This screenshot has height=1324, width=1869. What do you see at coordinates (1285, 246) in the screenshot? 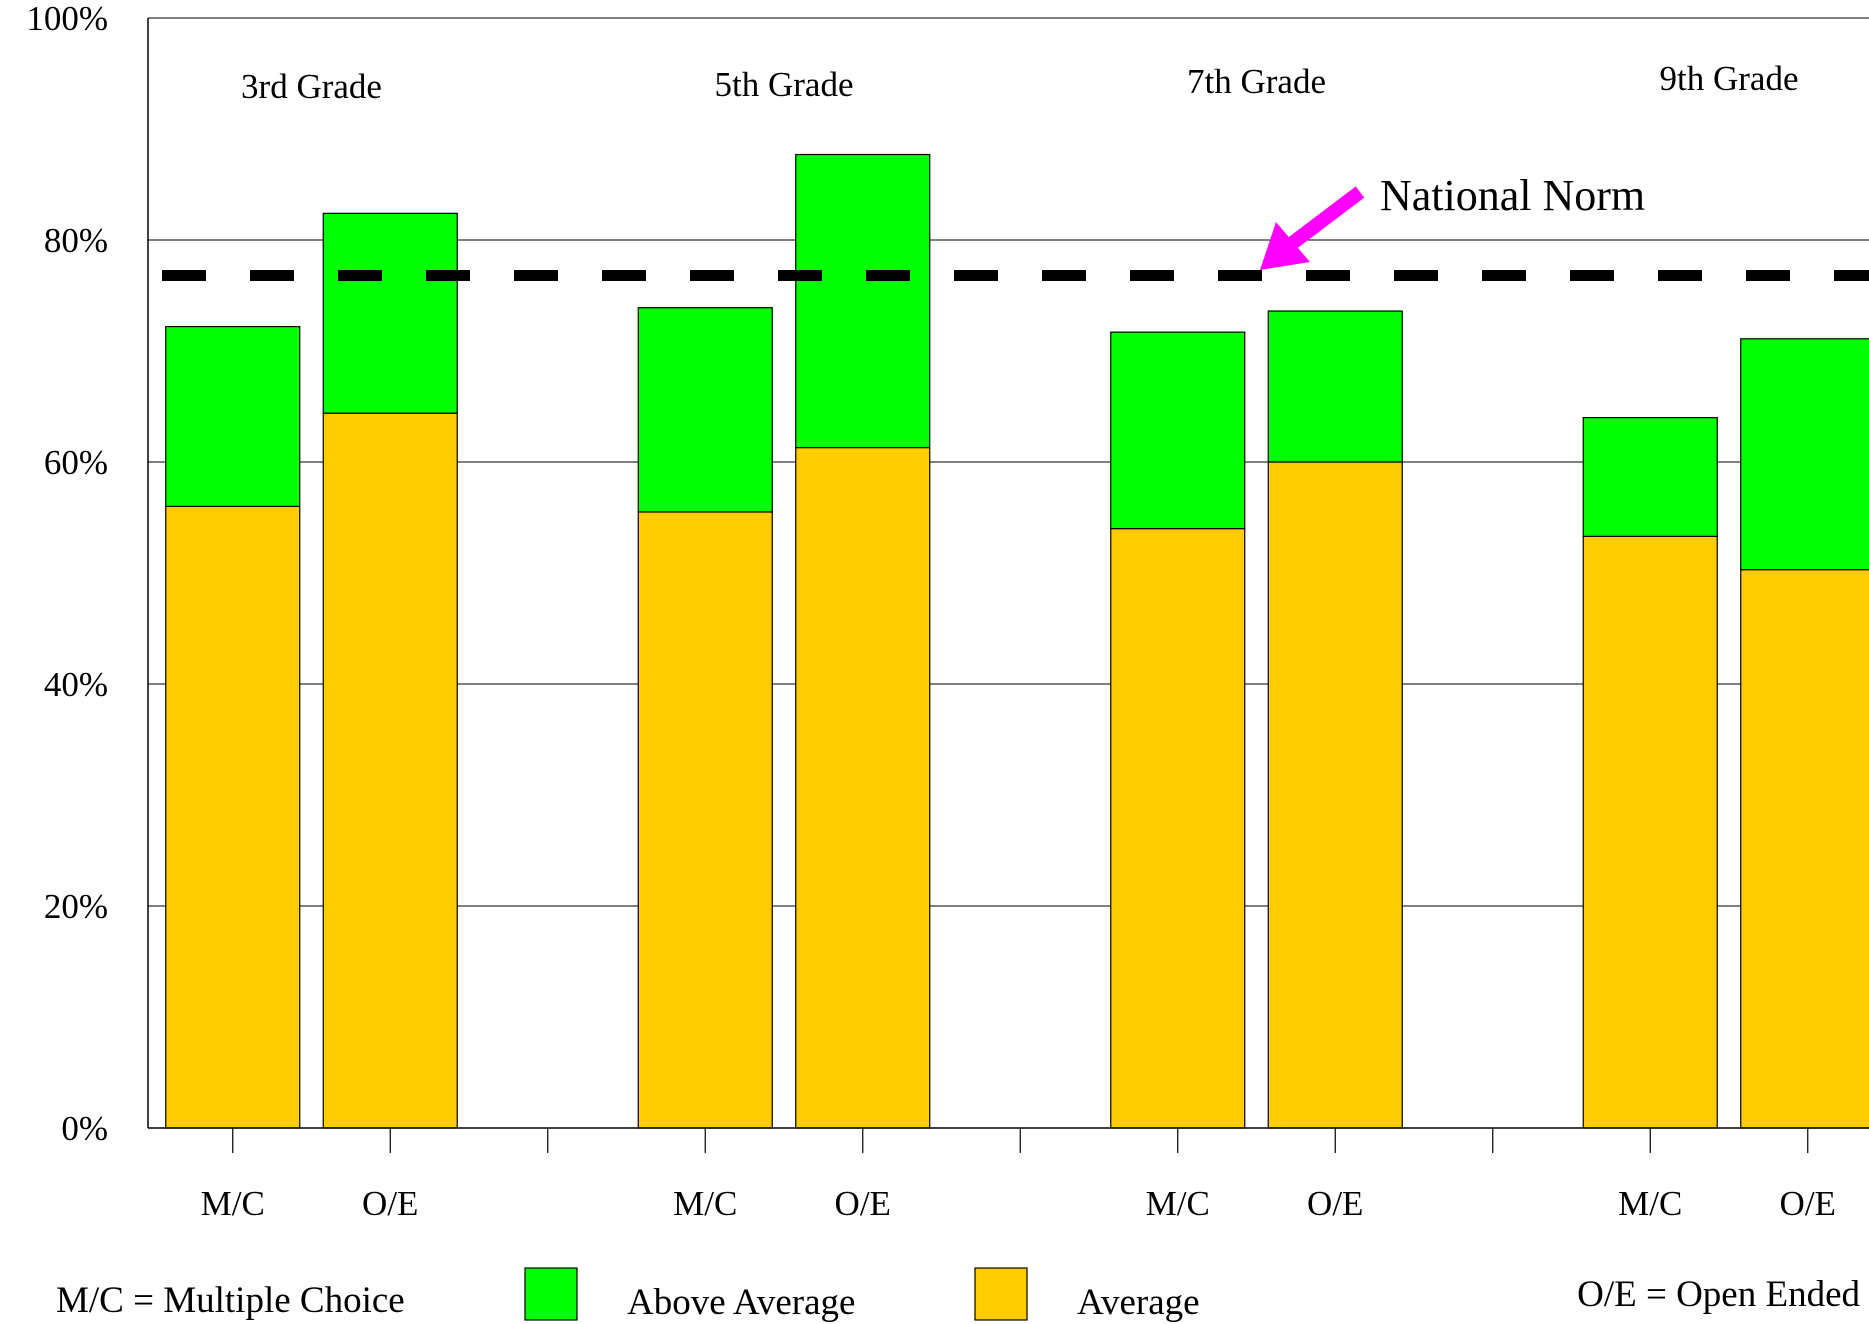
I see `arrow-head-icon` at bounding box center [1285, 246].